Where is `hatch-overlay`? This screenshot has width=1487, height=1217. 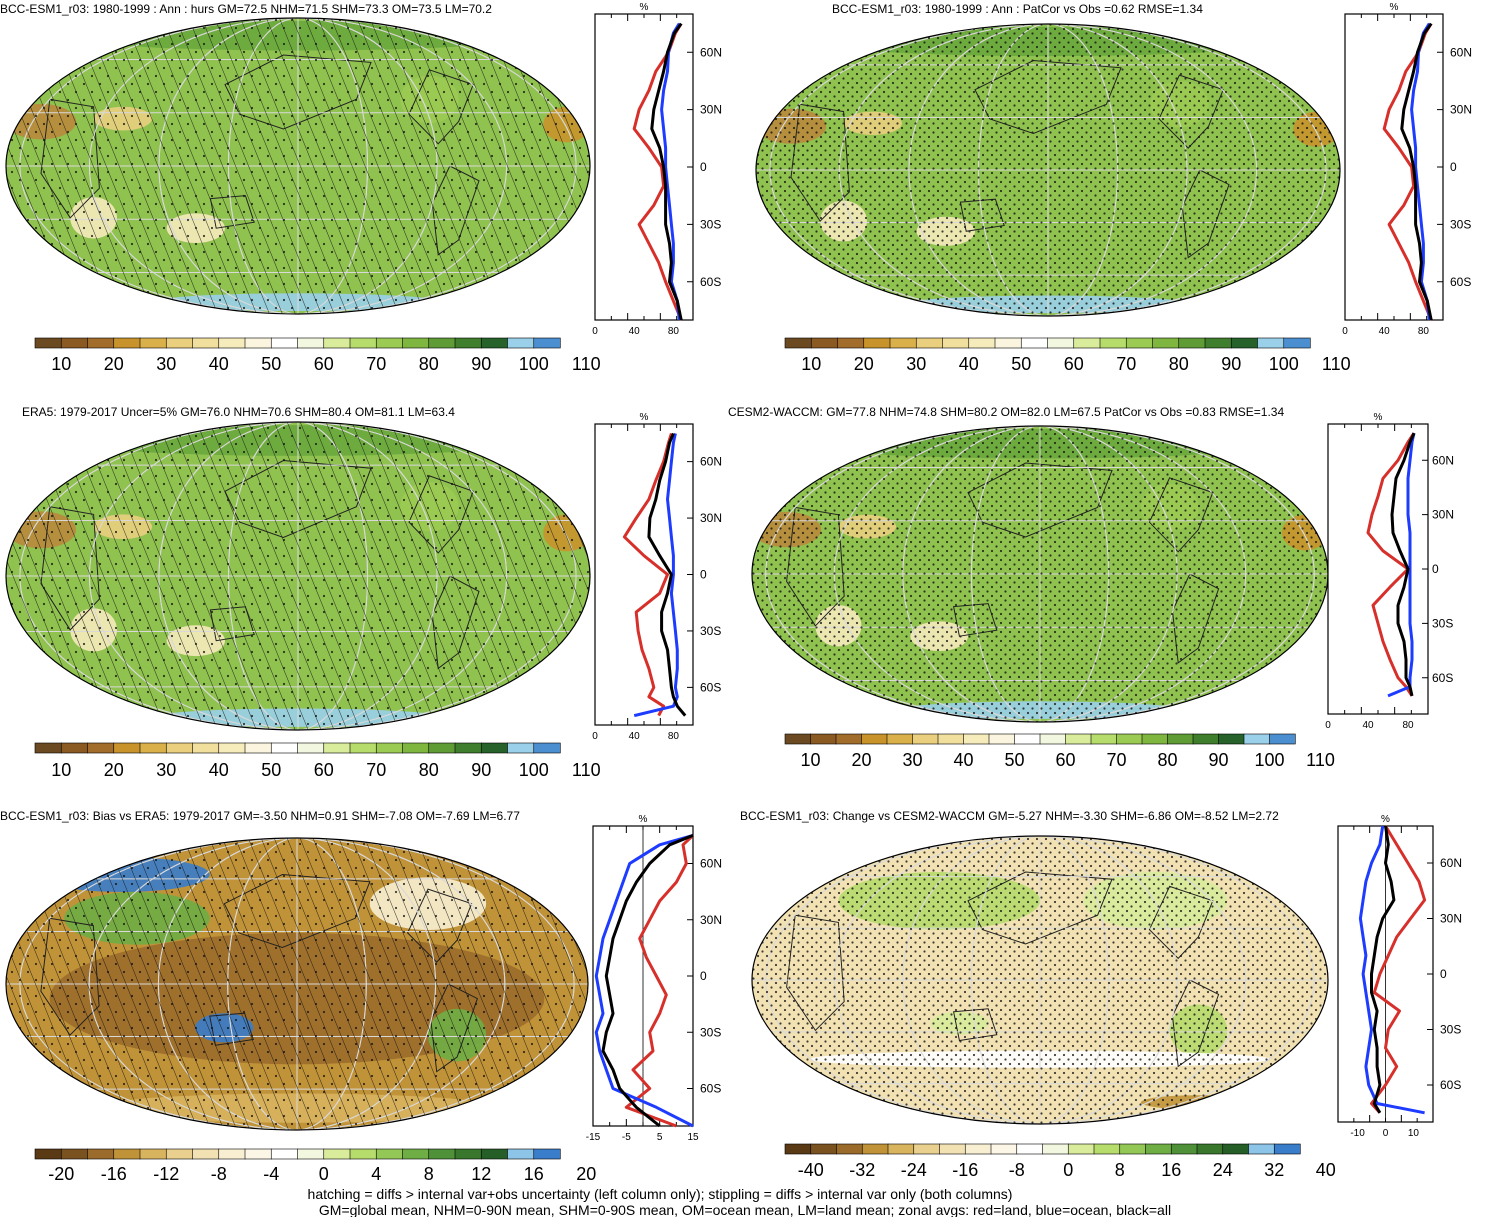
hatch-overlay is located at coordinates (297, 984).